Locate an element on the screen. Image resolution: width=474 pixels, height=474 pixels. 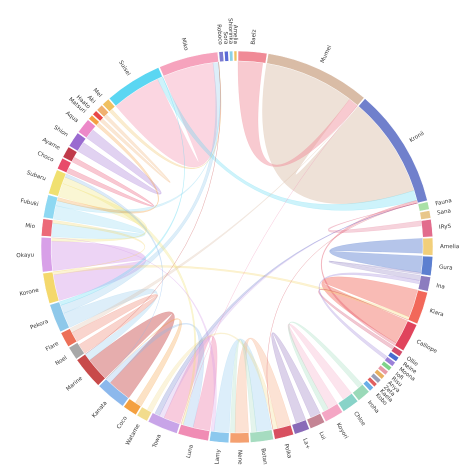
node-label-iroha: Iroha is located at coordinates (373, 407).